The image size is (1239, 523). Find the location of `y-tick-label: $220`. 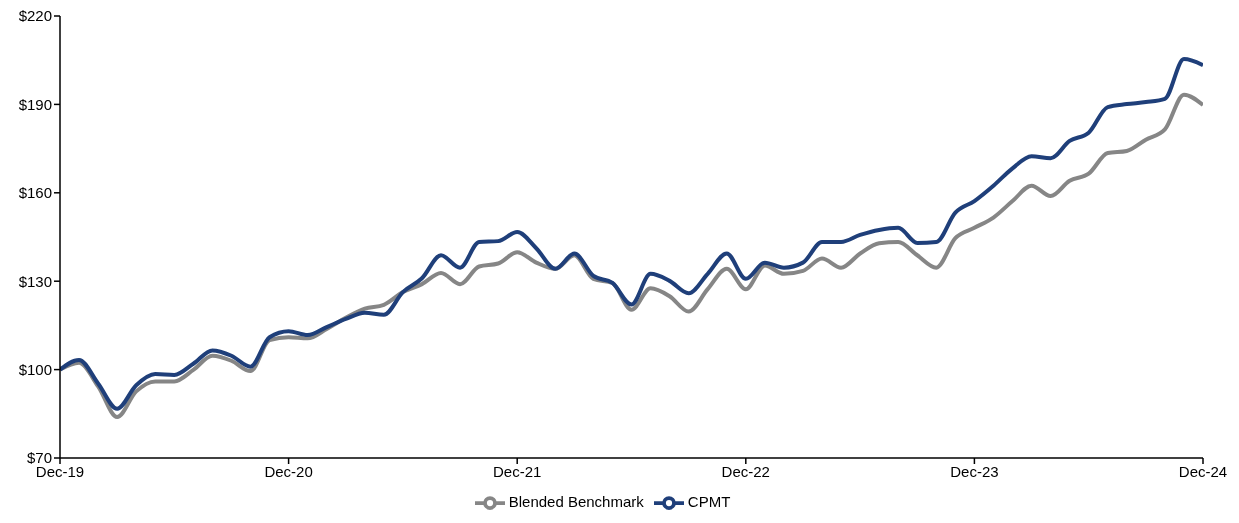

y-tick-label: $220 is located at coordinates (35, 16).